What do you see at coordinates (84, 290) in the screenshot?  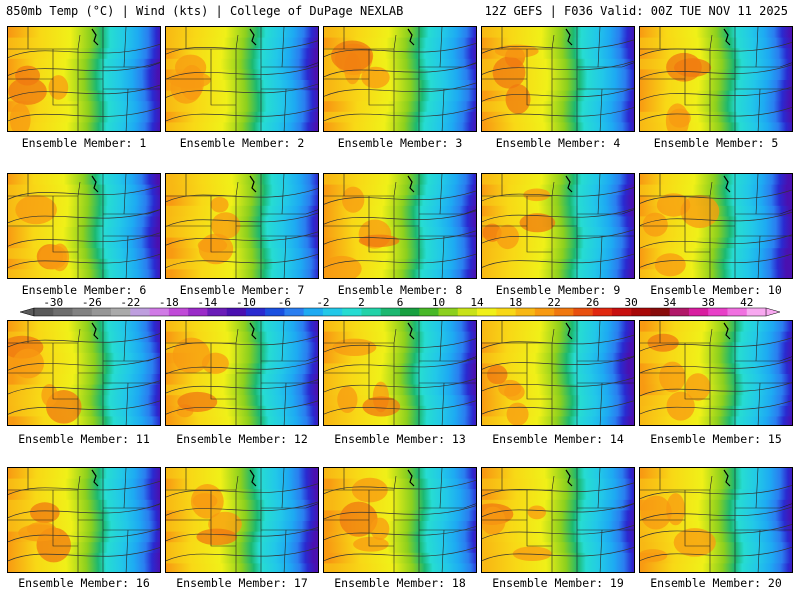 I see `member-caption: Ensemble Member: 6` at bounding box center [84, 290].